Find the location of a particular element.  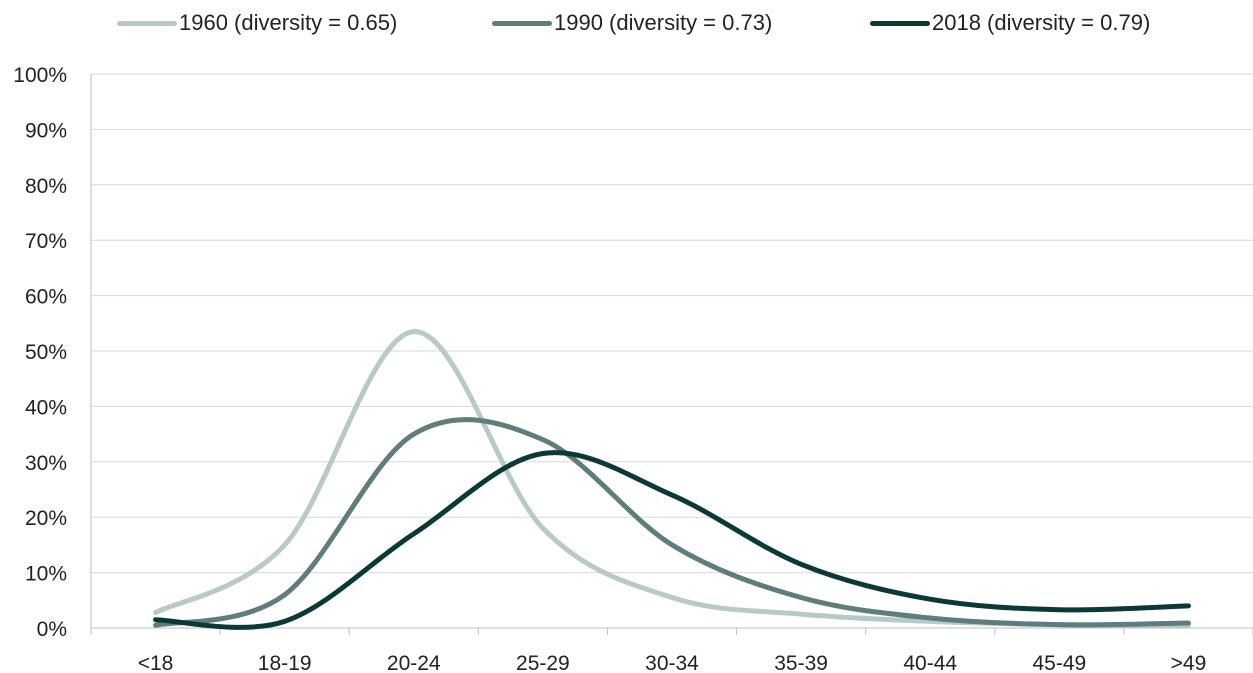

legend-item-1960: 1960 (diversity = 0.65) is located at coordinates (257, 23).